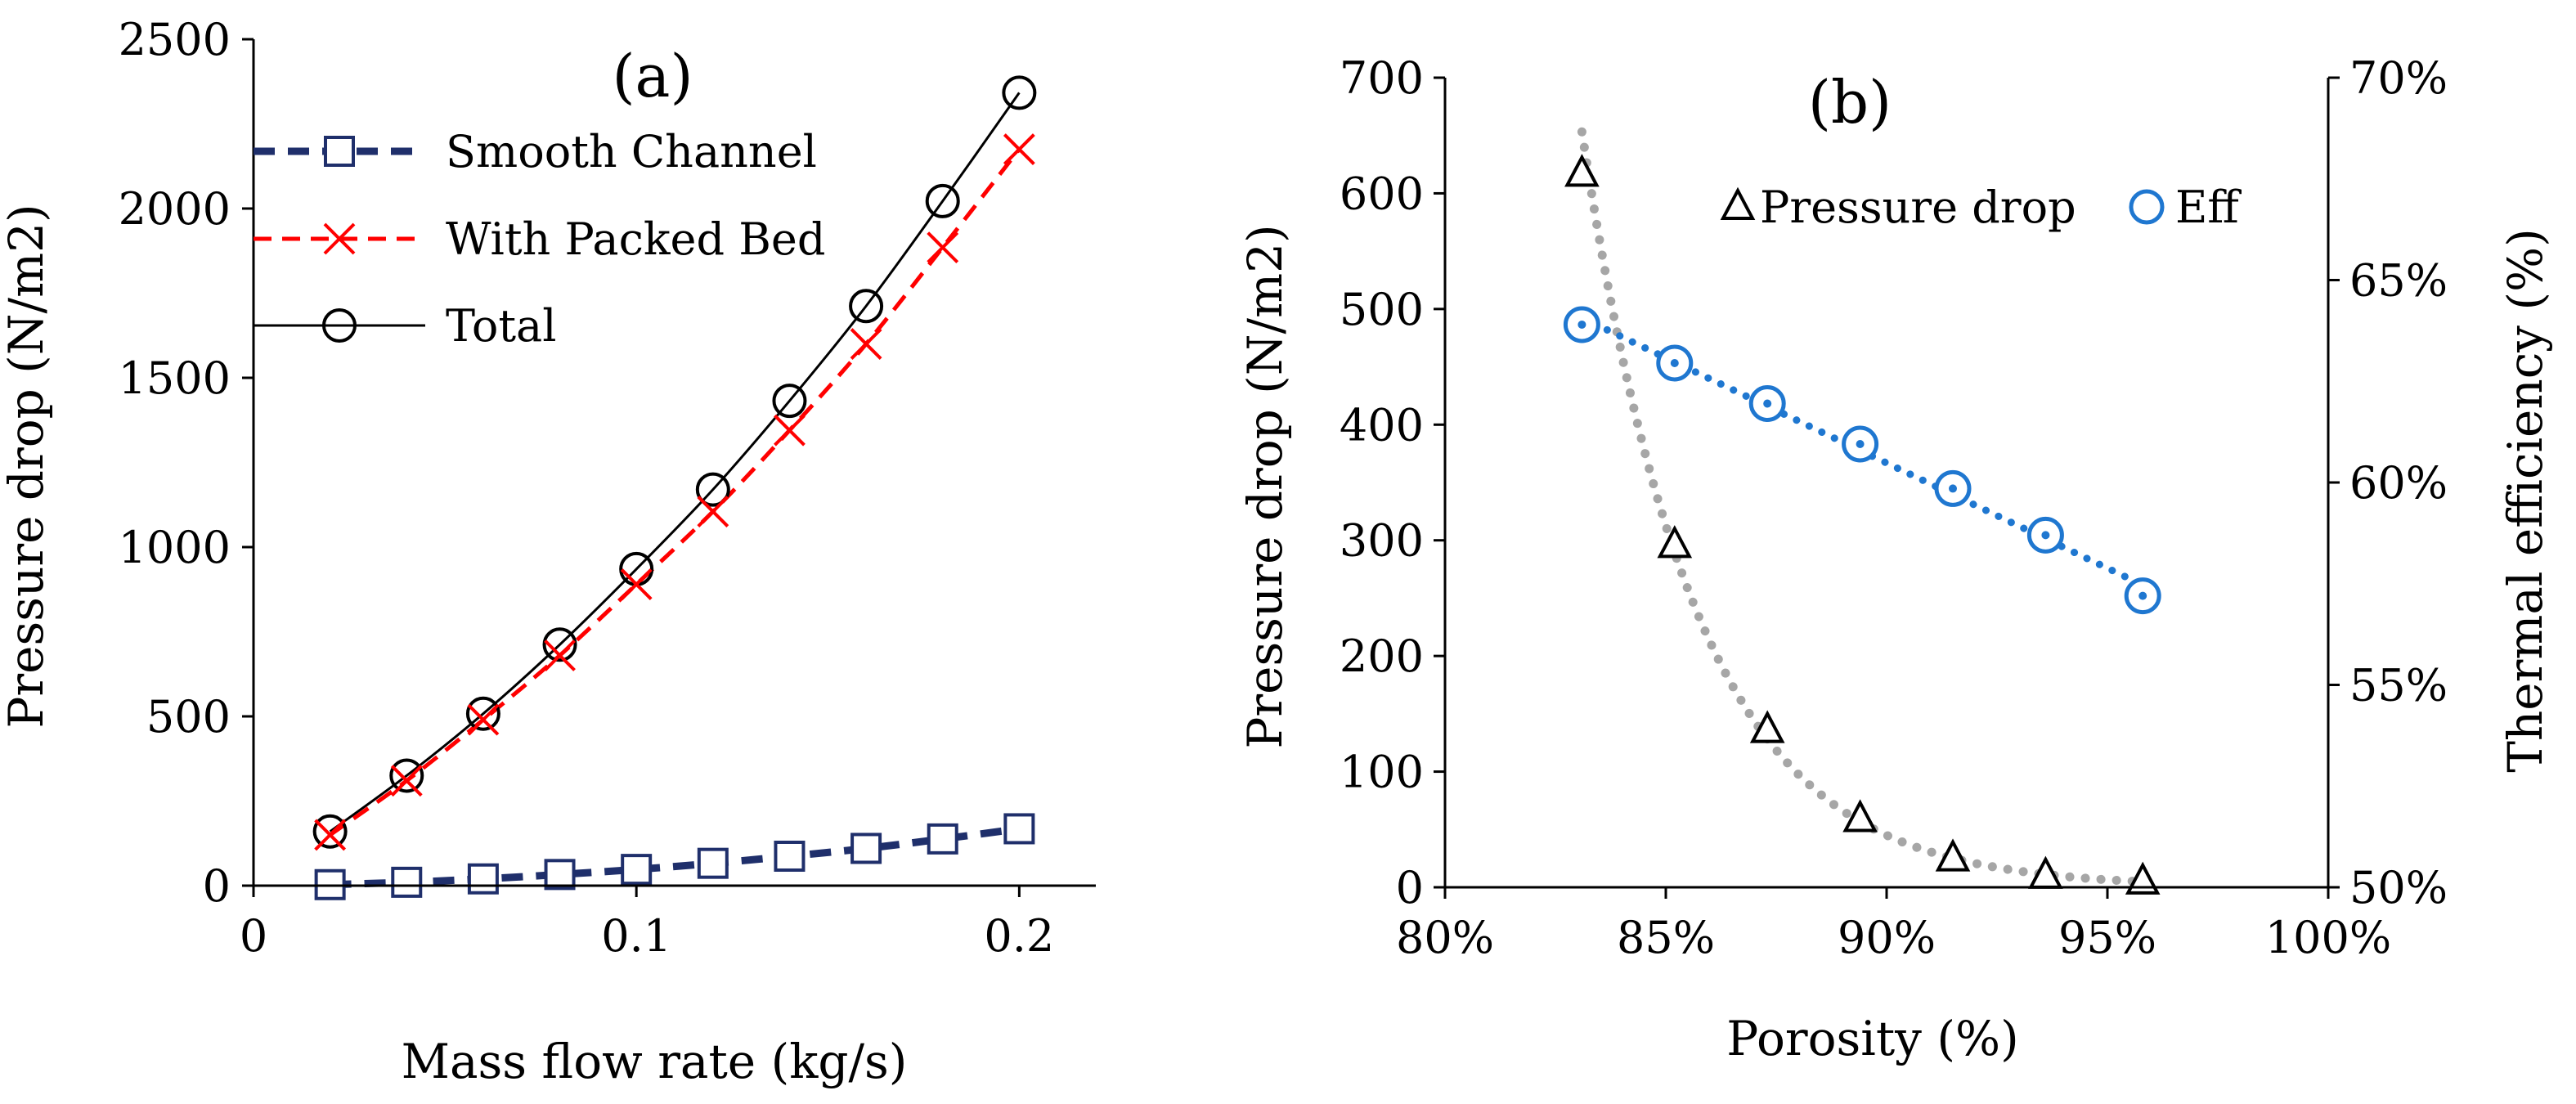  I want to click on chart-b-y-tick-label: 0, so click(1410, 887).